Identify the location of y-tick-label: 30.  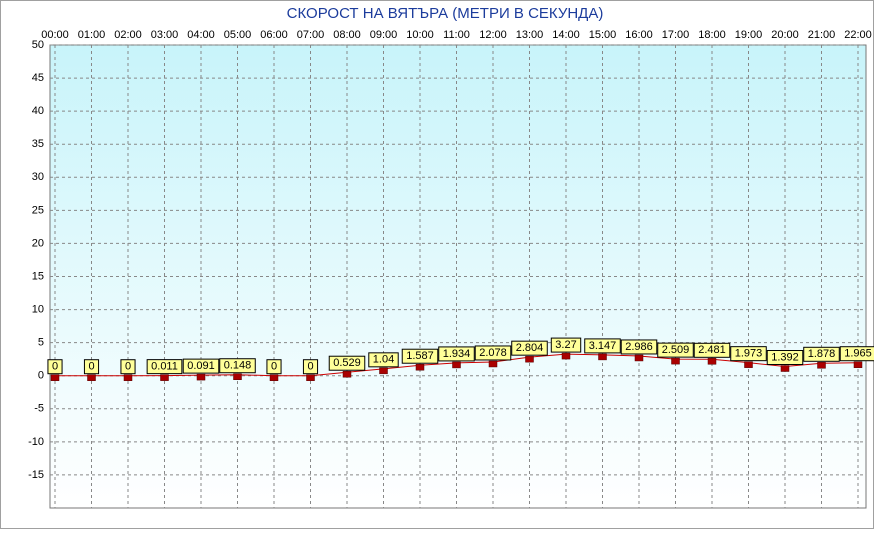
(38, 177).